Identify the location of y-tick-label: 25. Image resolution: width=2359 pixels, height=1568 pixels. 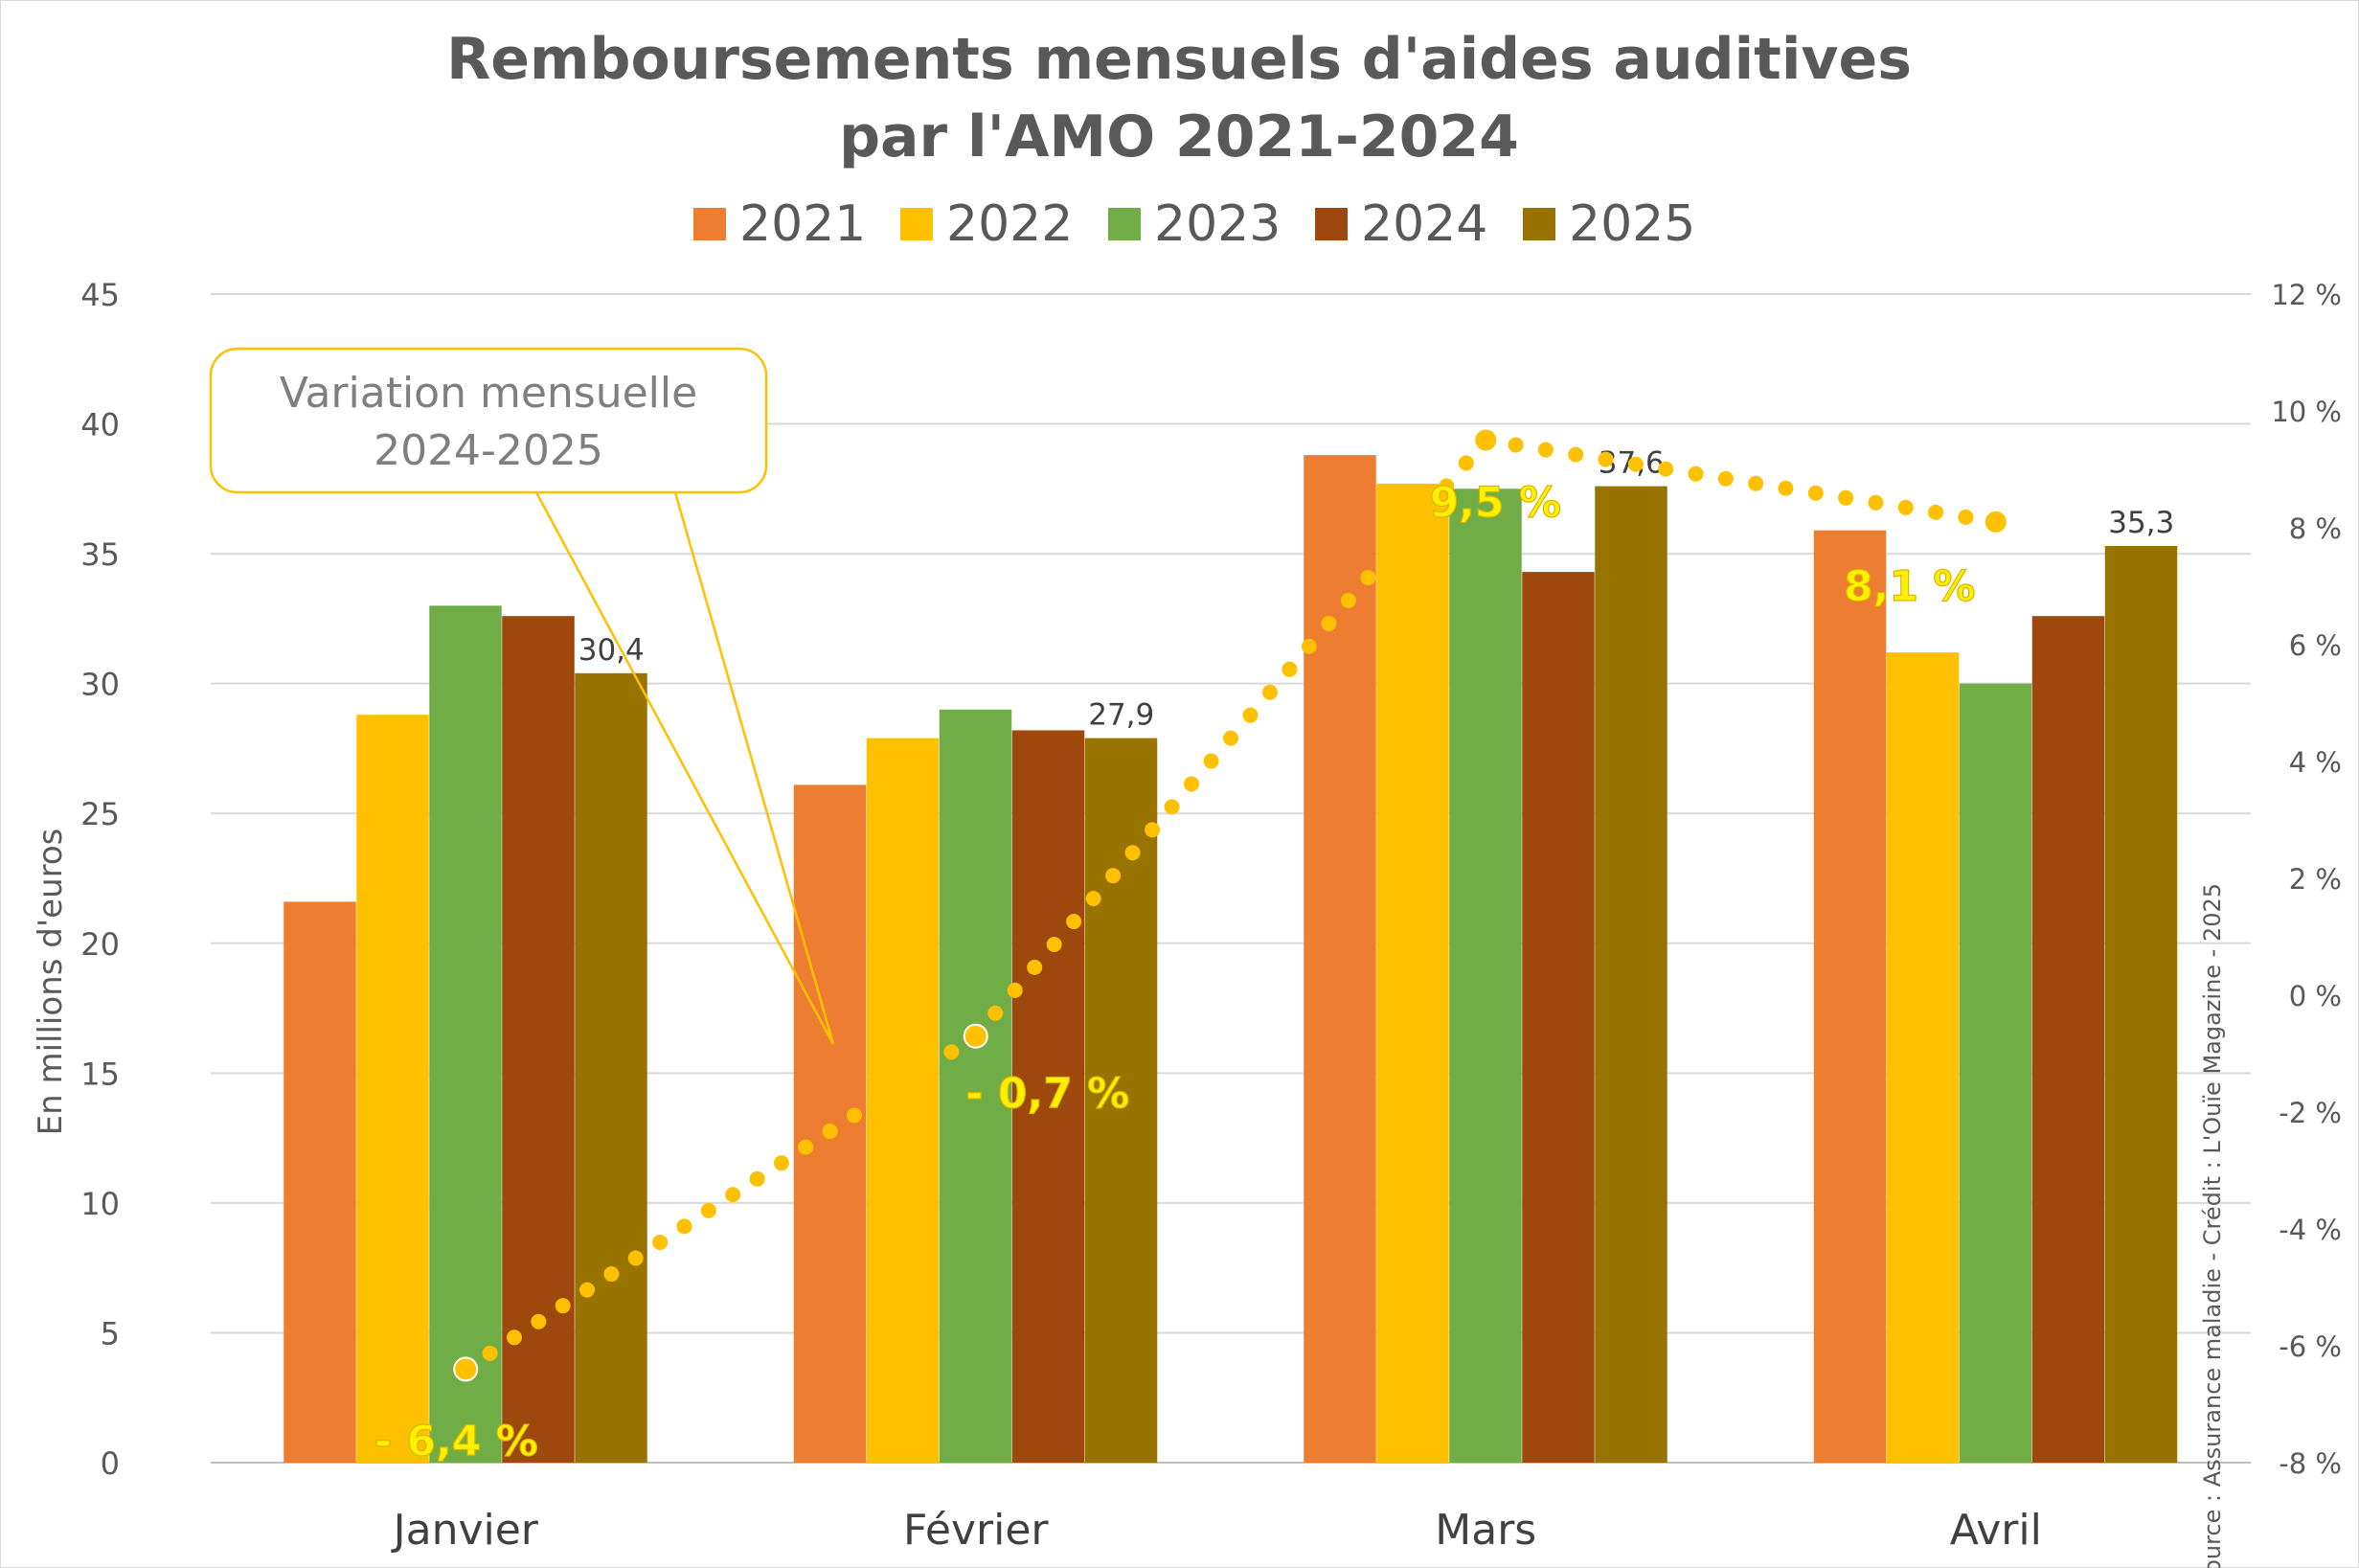
(100, 814).